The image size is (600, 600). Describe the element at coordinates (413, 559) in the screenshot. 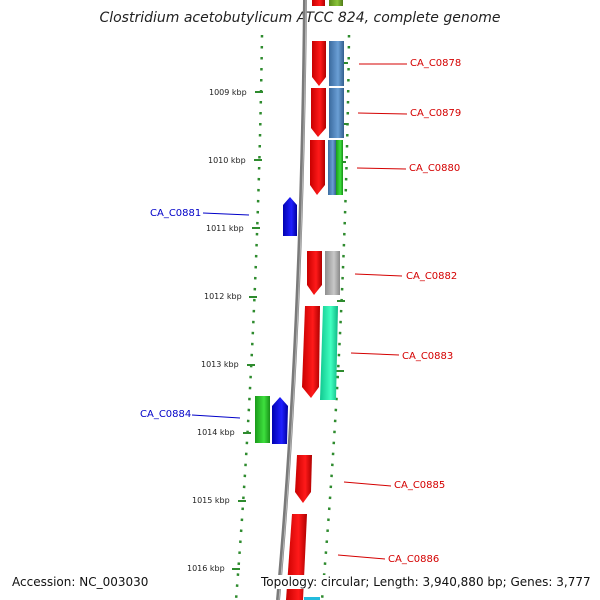

I see `gene-label: CA_C0886` at that location.